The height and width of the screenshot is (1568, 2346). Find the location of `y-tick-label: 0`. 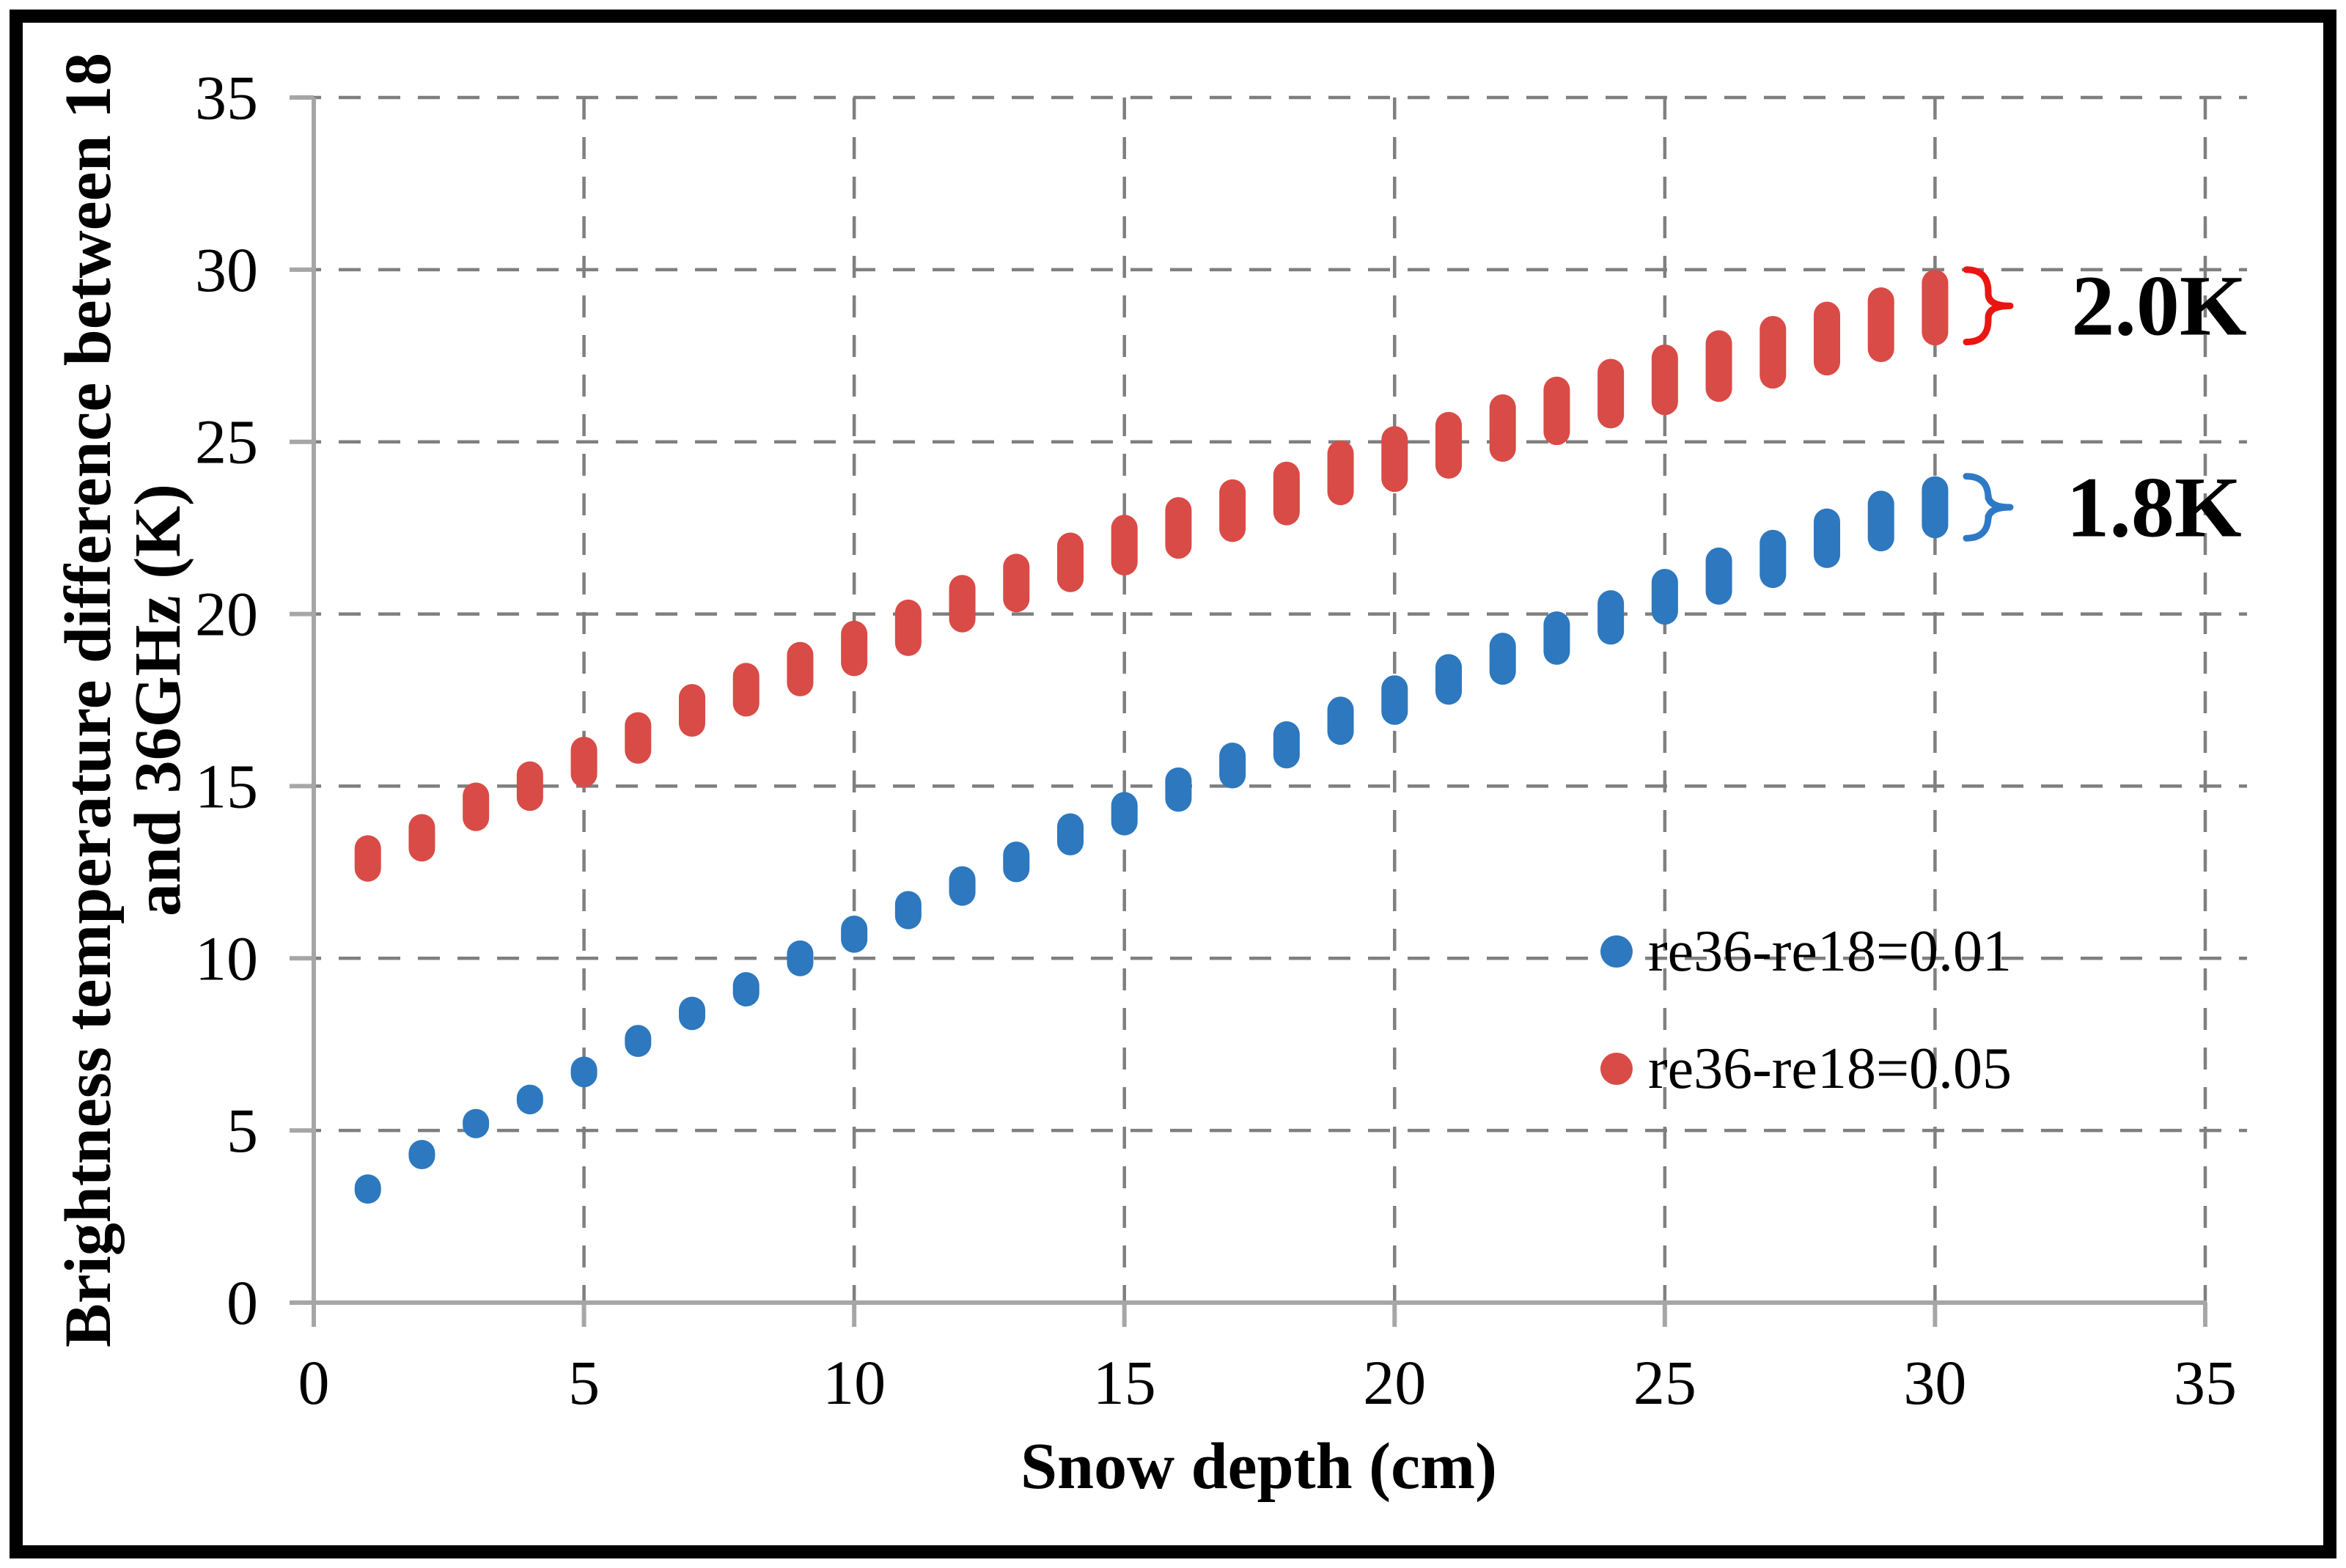

y-tick-label: 0 is located at coordinates (243, 1302).